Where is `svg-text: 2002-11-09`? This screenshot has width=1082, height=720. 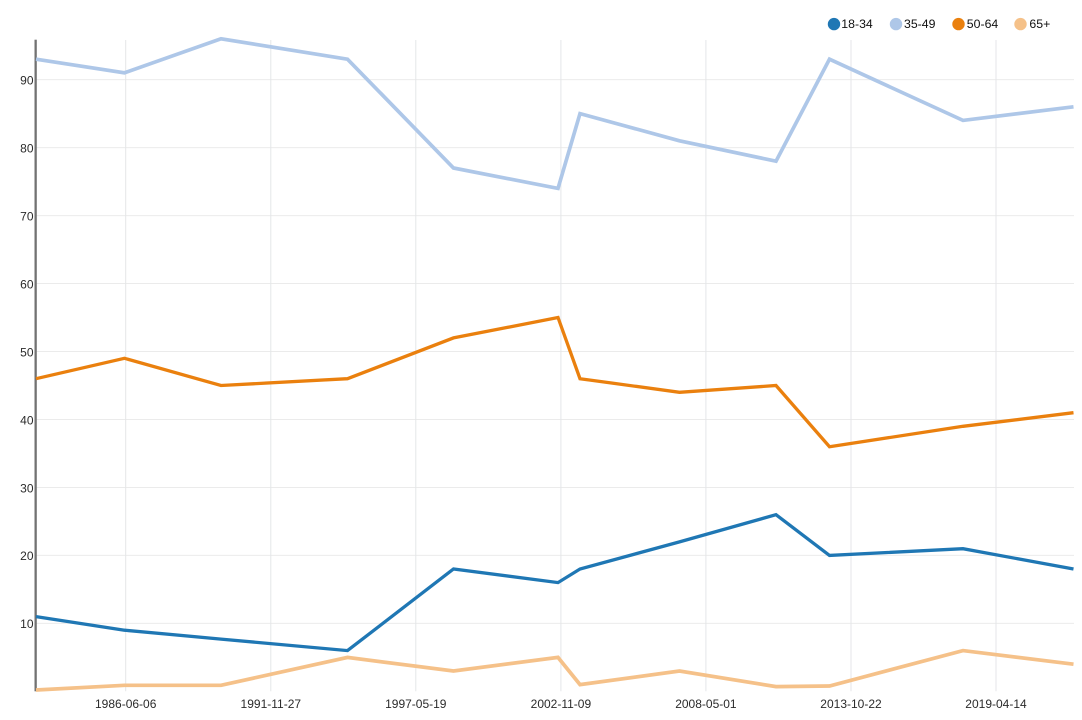
svg-text: 2002-11-09 is located at coordinates (561, 704).